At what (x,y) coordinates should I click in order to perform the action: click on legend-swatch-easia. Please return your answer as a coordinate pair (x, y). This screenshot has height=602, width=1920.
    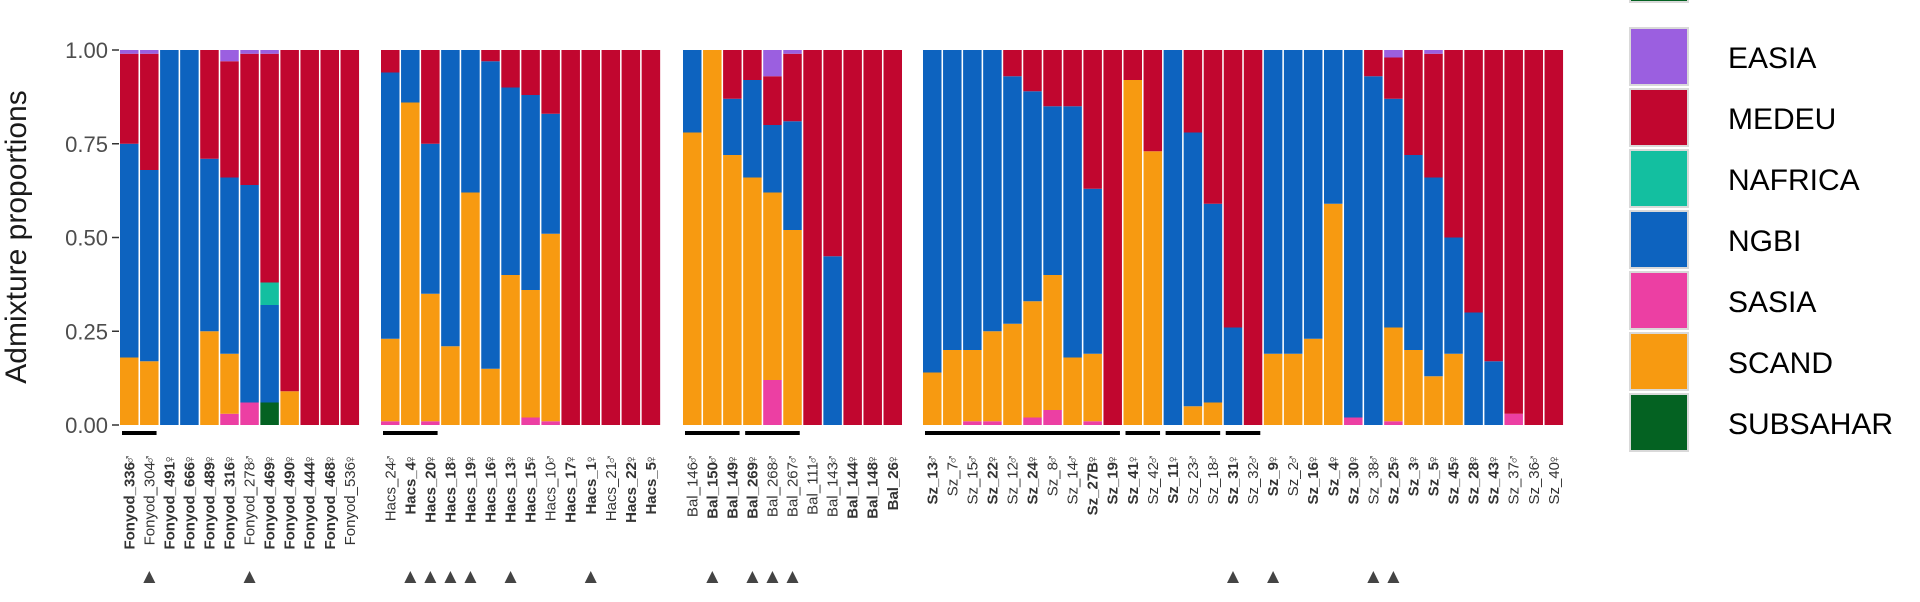
    Looking at the image, I should click on (1659, 56).